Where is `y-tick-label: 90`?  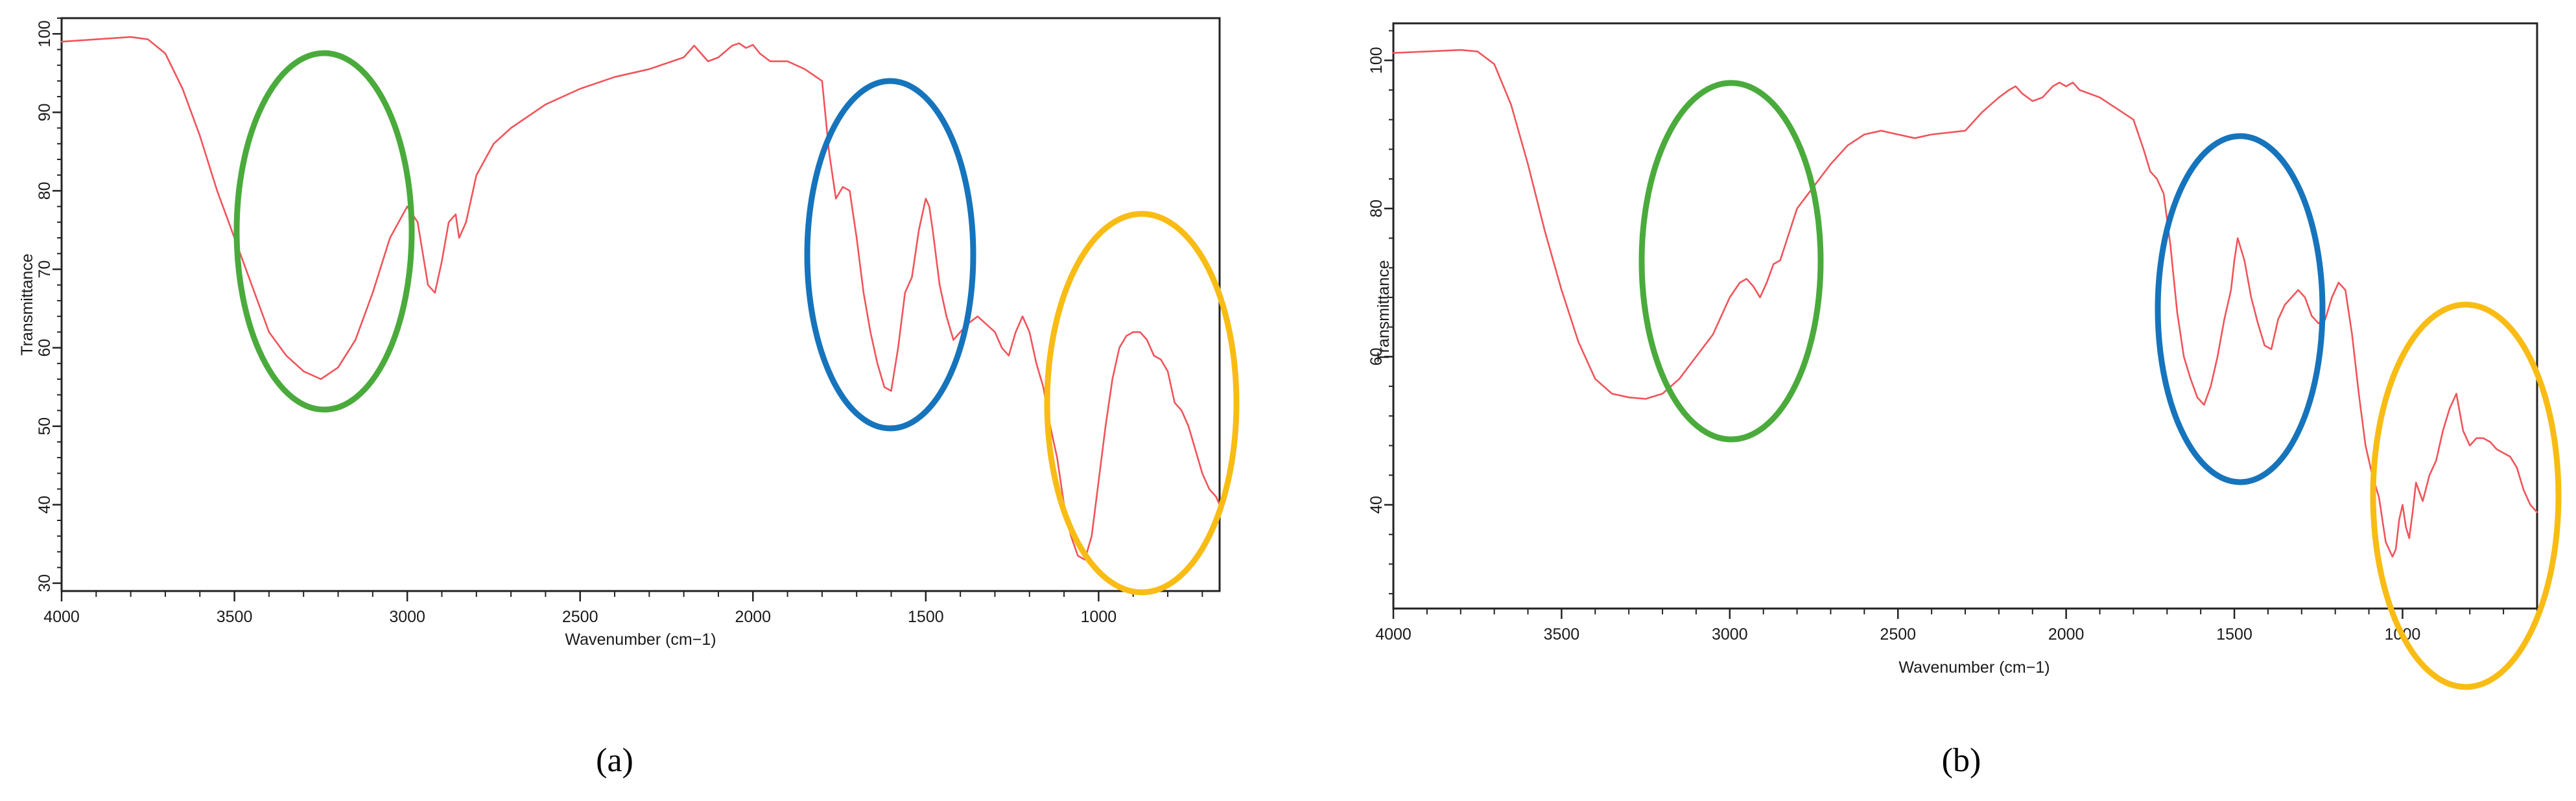 y-tick-label: 90 is located at coordinates (45, 112).